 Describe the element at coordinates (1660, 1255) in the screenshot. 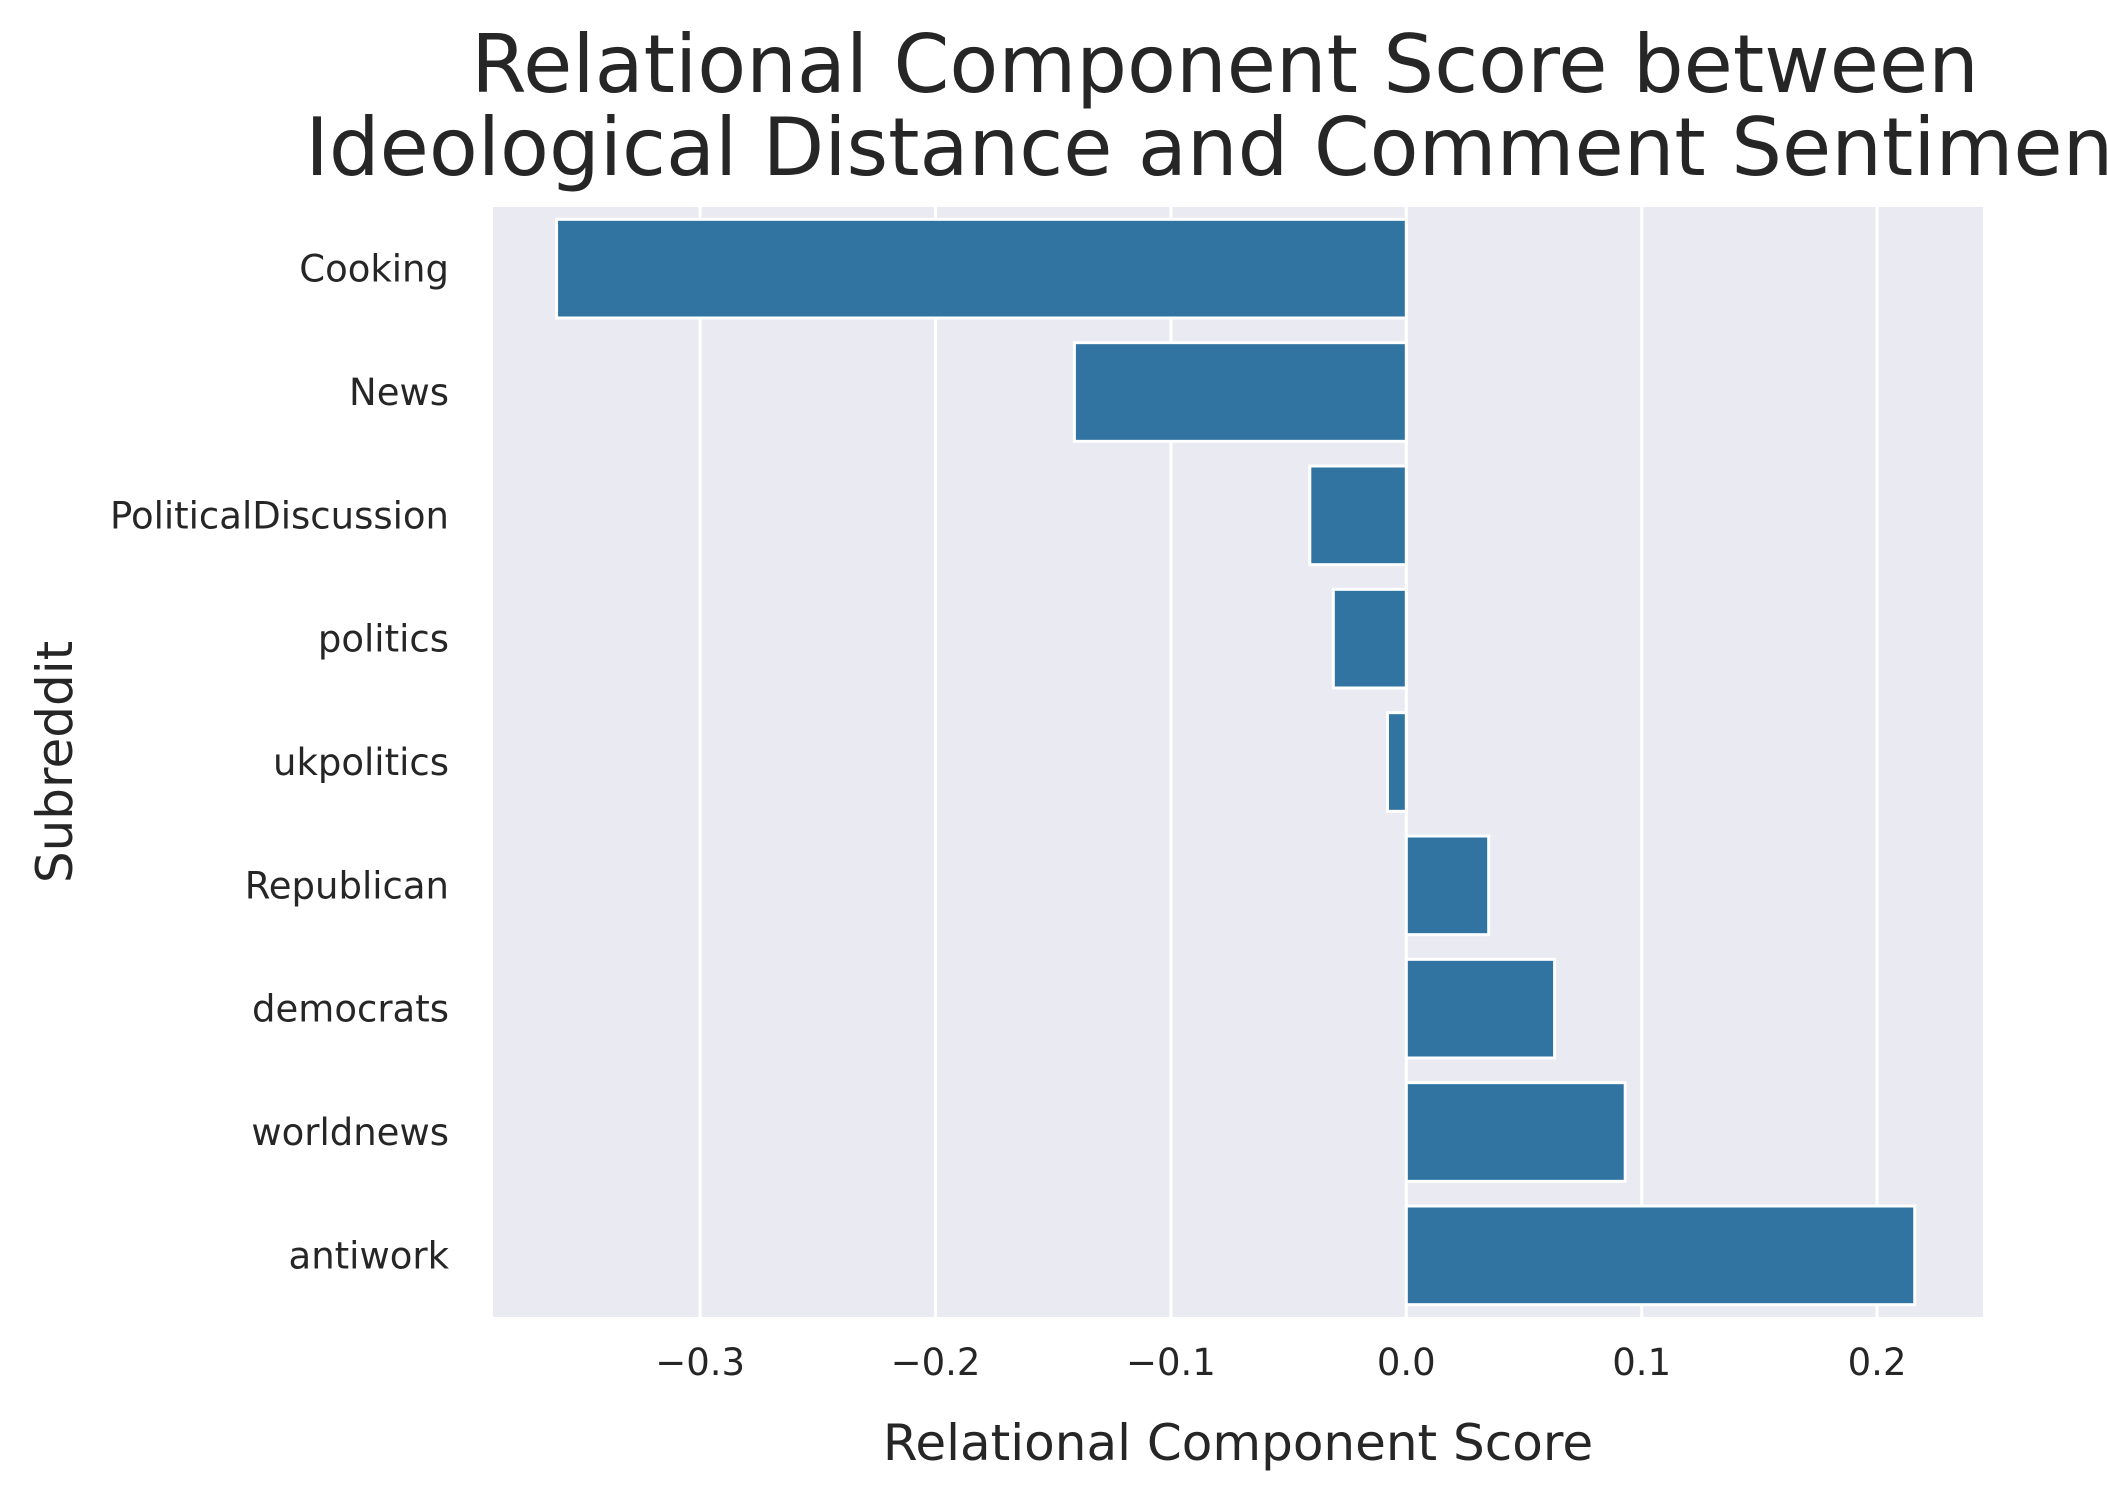

I see `bar-antiwork` at that location.